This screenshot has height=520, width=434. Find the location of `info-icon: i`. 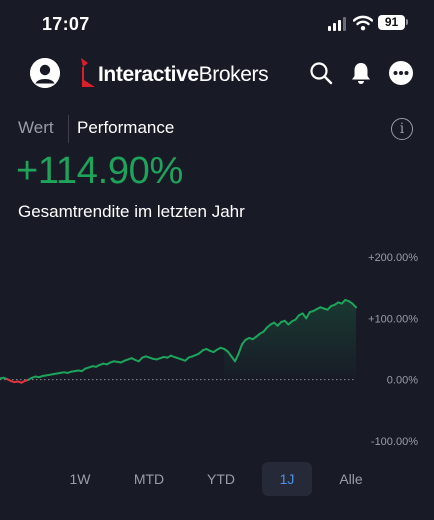

info-icon: i is located at coordinates (402, 129).